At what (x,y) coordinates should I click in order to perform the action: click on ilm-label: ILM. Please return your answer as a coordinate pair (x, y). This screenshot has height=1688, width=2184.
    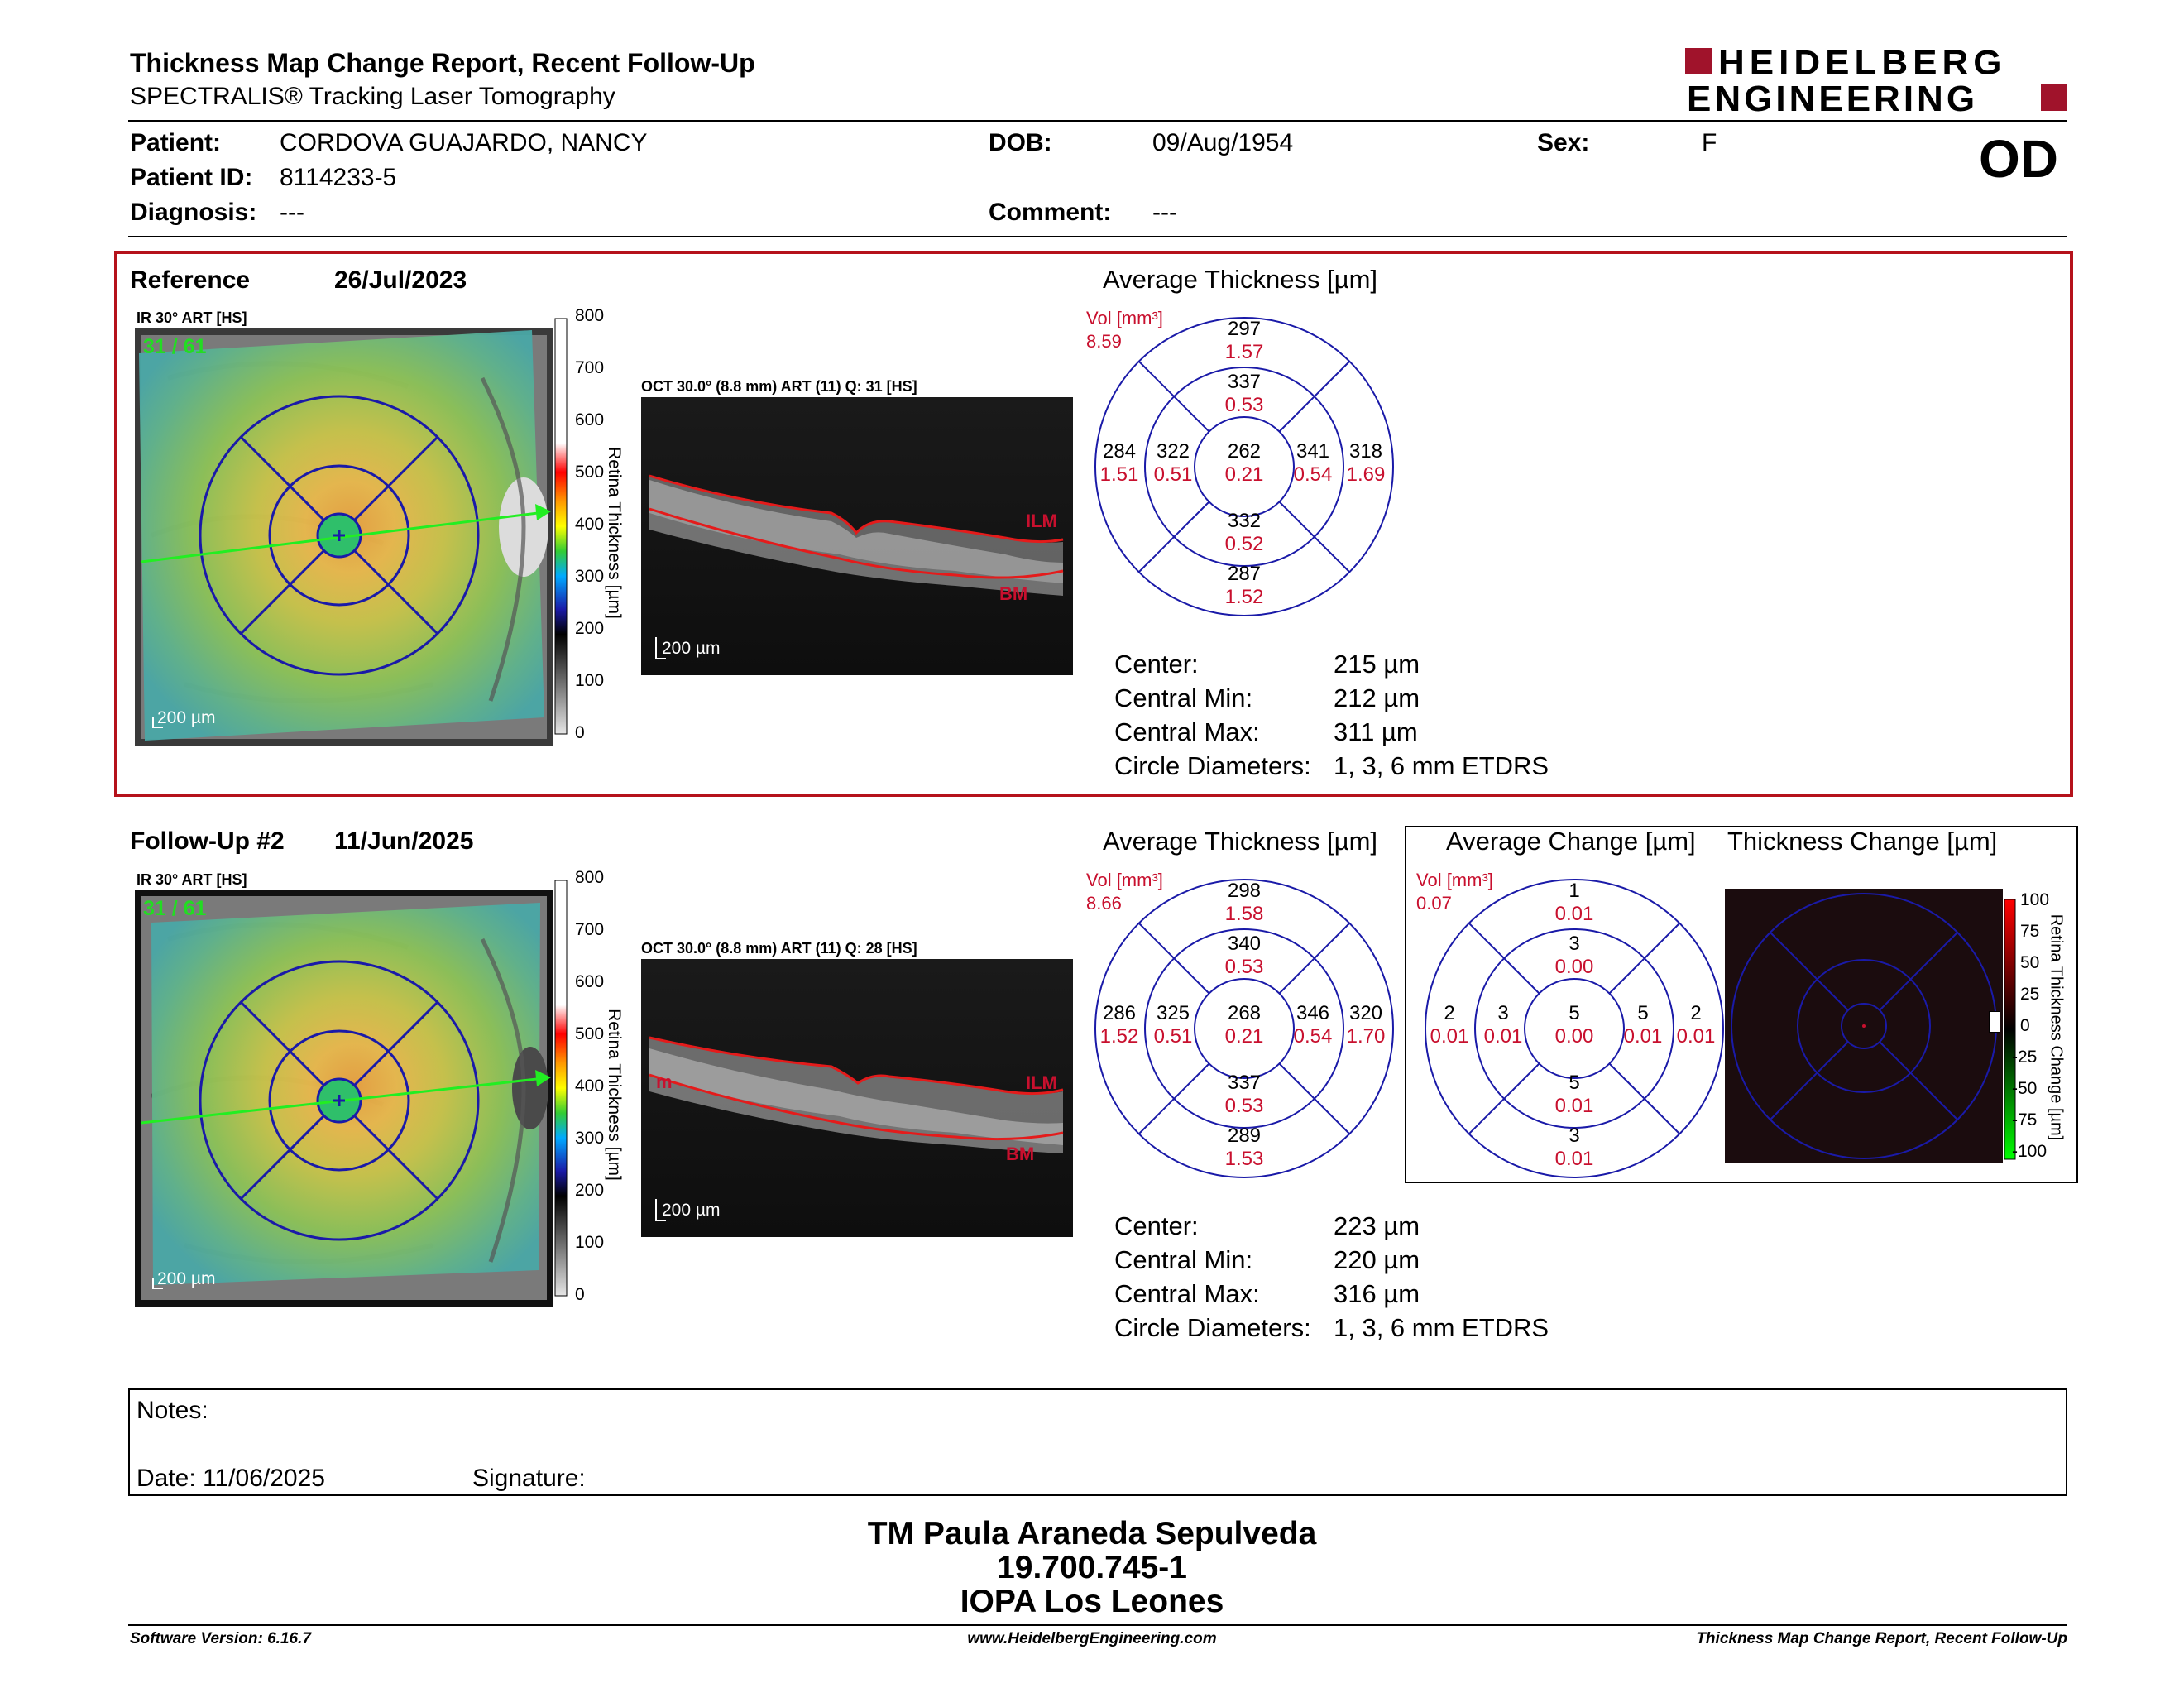
    Looking at the image, I should click on (1041, 1082).